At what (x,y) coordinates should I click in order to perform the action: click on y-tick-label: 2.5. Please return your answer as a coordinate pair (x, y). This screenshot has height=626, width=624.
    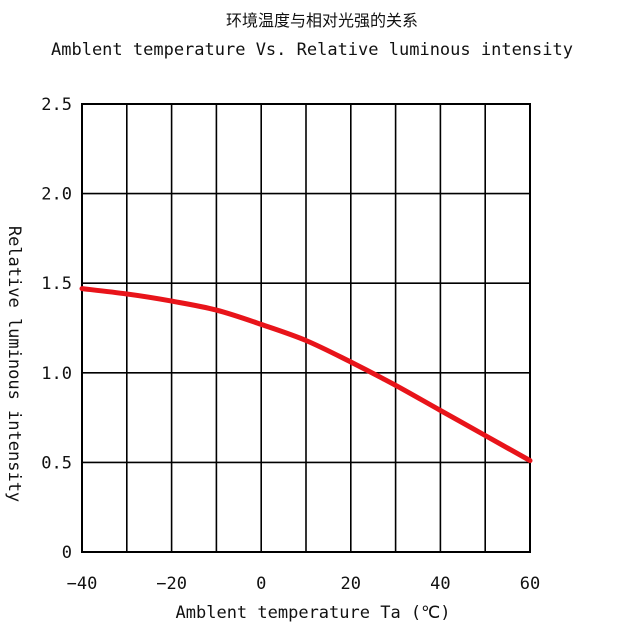
    Looking at the image, I should click on (56, 105).